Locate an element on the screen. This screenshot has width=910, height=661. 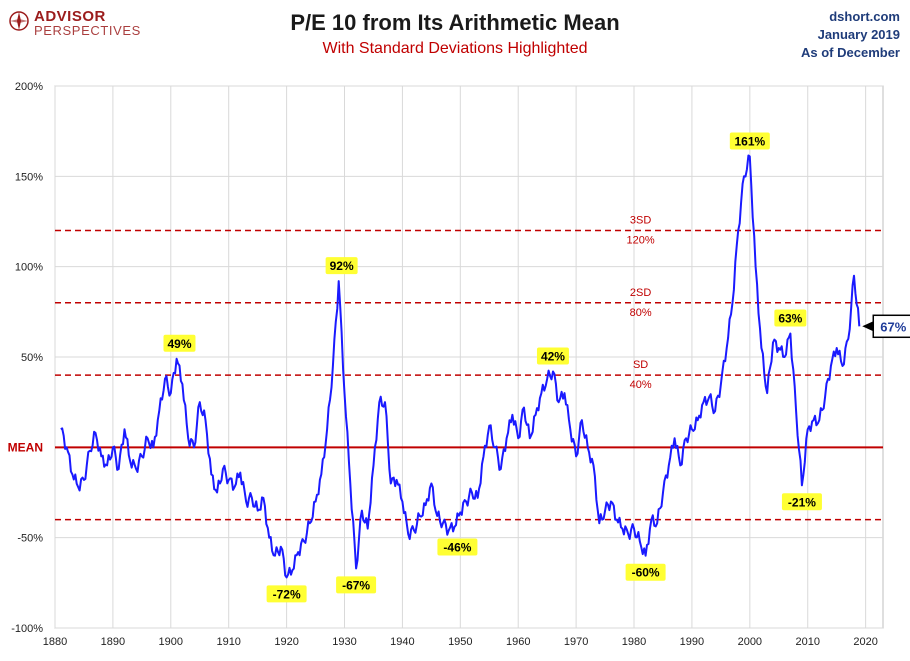
callout: 63% is located at coordinates (790, 318).